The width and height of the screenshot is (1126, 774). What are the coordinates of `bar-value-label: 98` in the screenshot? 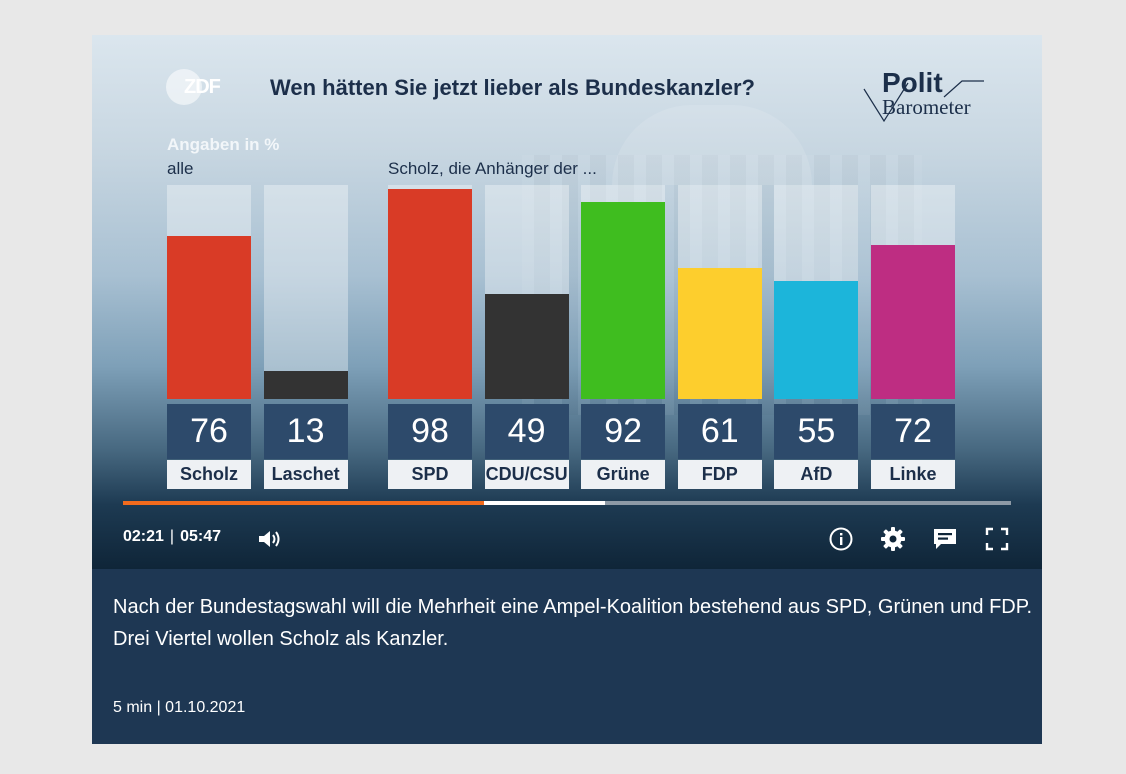 It's located at (430, 431).